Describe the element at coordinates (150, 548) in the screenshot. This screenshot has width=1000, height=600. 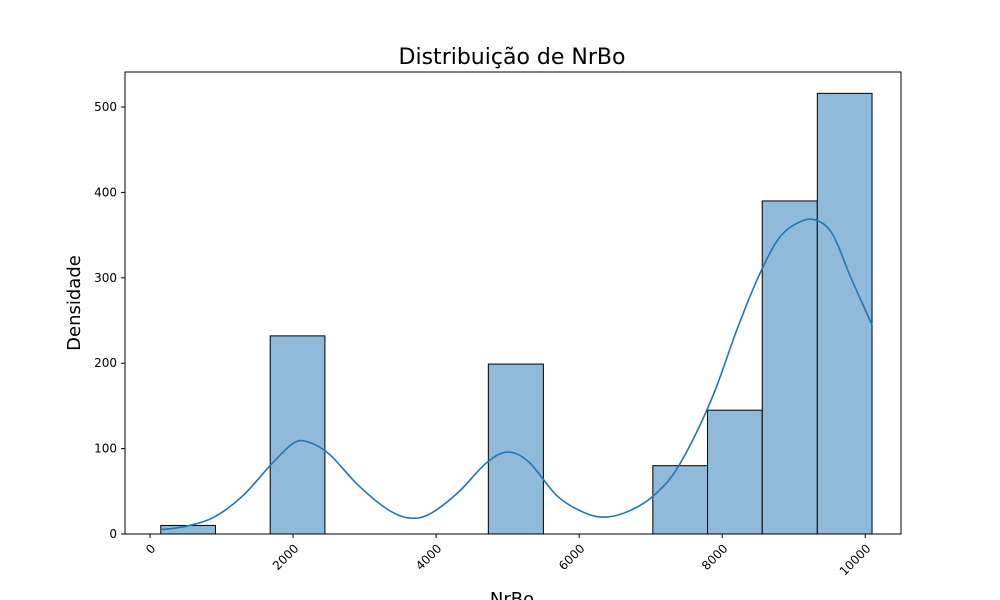
I see `x-tick-label: 0` at that location.